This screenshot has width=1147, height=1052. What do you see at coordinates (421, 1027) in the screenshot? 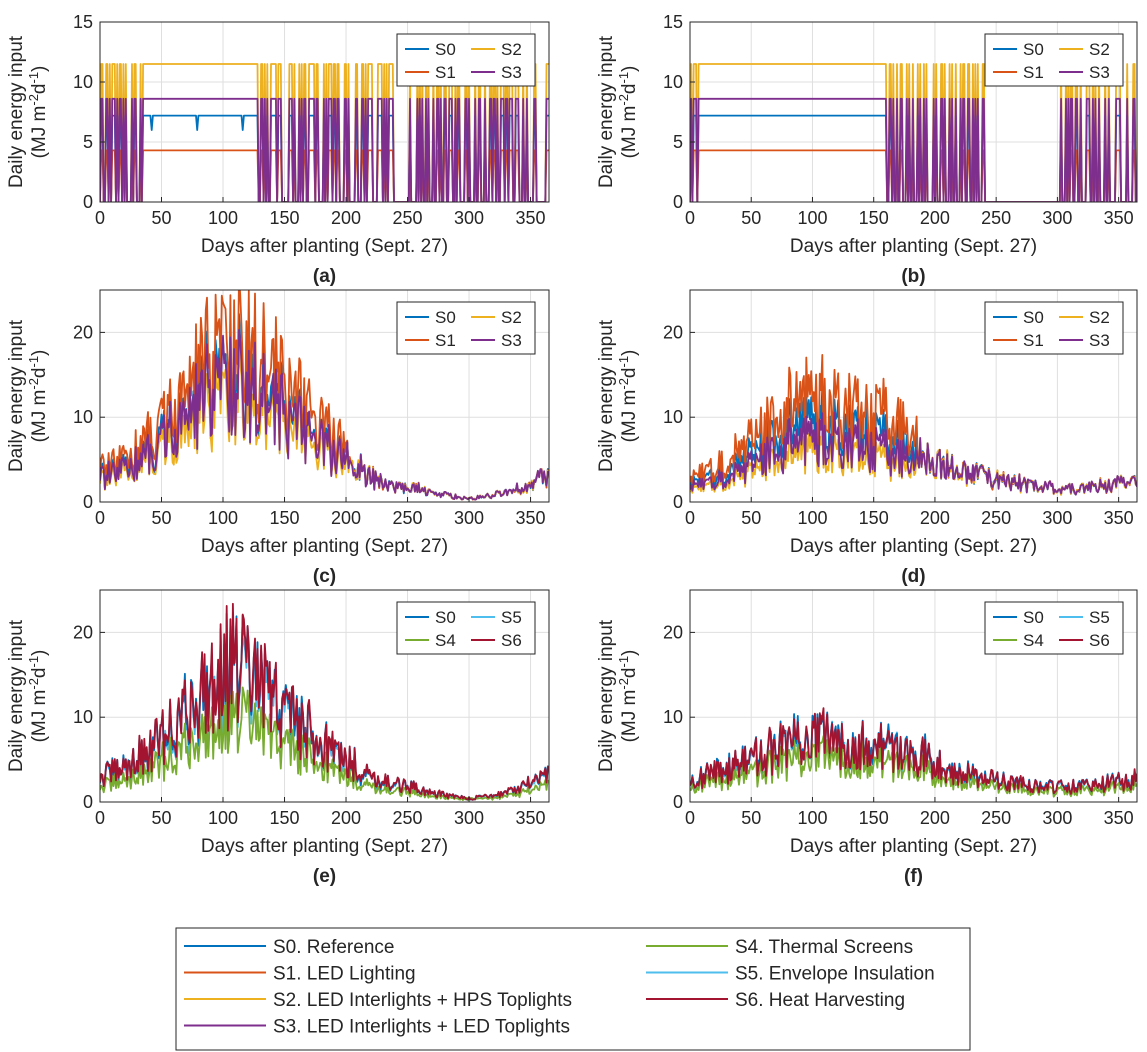
I see `common-legend-label-S3: S3. LED Interlights + LED Toplights` at bounding box center [421, 1027].